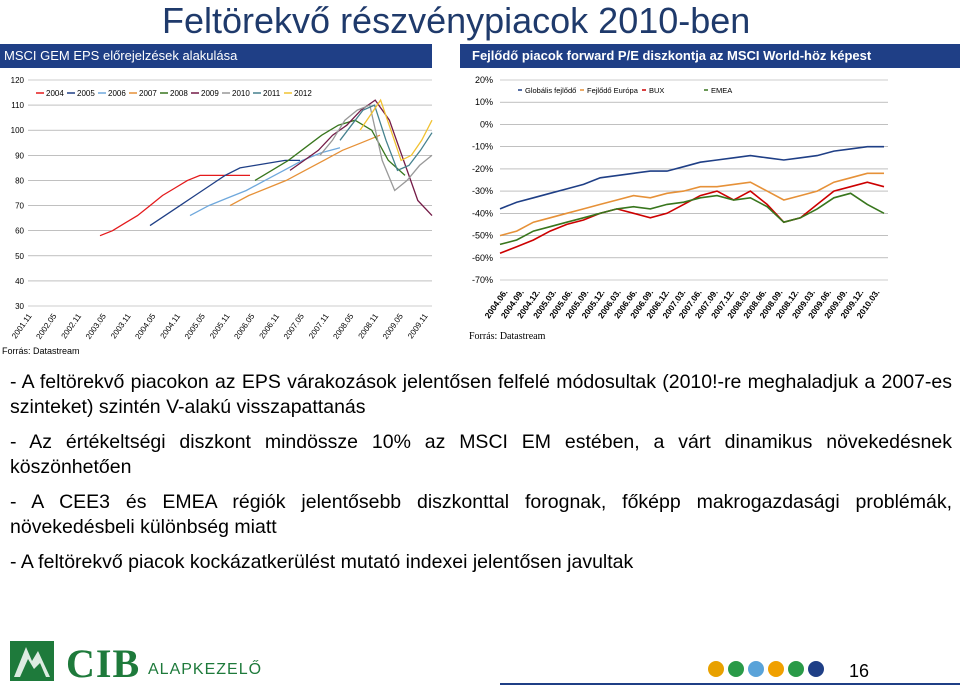 The image size is (960, 687). What do you see at coordinates (486, 124) in the screenshot?
I see `y-tick-label: 0%` at bounding box center [486, 124].